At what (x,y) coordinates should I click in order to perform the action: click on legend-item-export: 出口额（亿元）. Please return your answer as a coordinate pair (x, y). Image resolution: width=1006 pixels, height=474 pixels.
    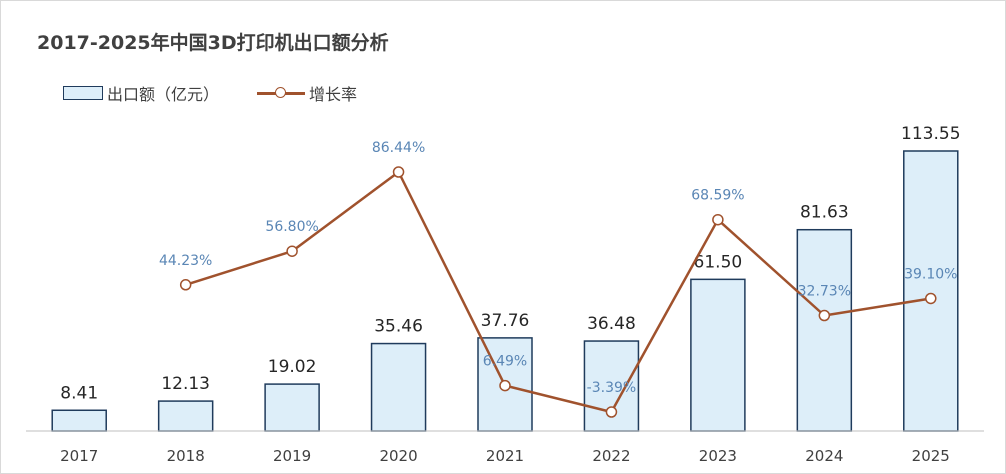
    Looking at the image, I should click on (141, 93).